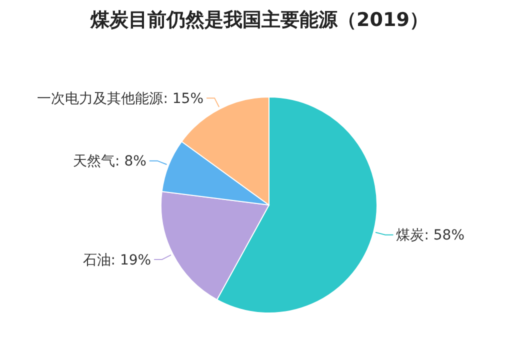  I want to click on chart-title: 煤炭目前仍然是我国主要能源（2019）, so click(259, 20).